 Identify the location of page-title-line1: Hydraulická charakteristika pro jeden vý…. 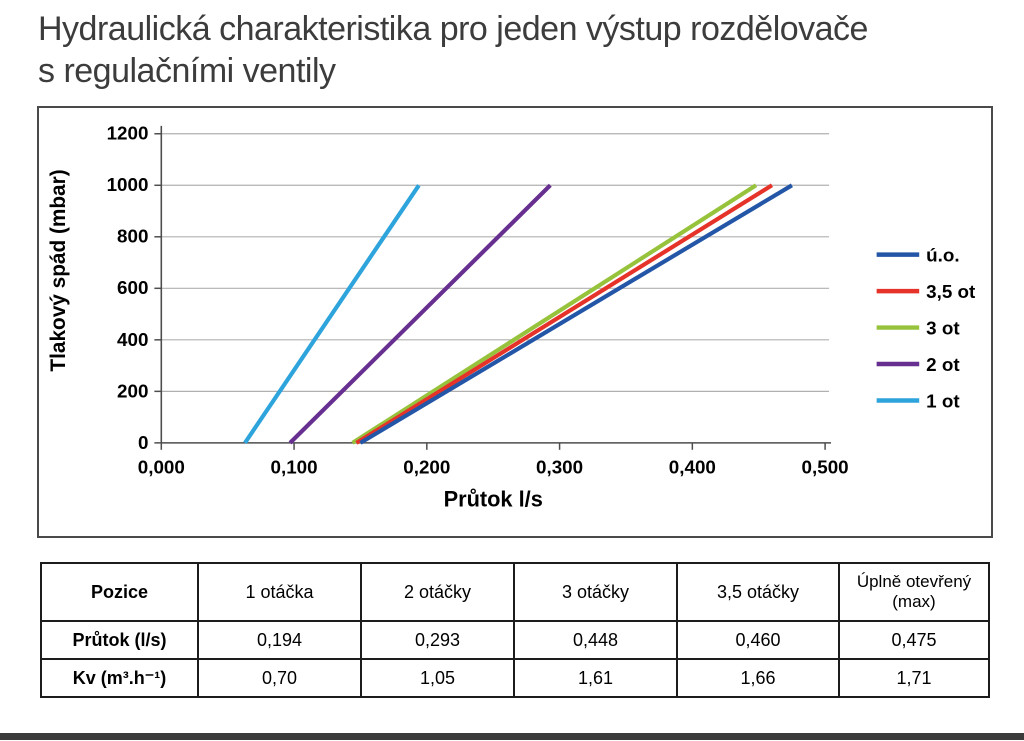
(453, 29).